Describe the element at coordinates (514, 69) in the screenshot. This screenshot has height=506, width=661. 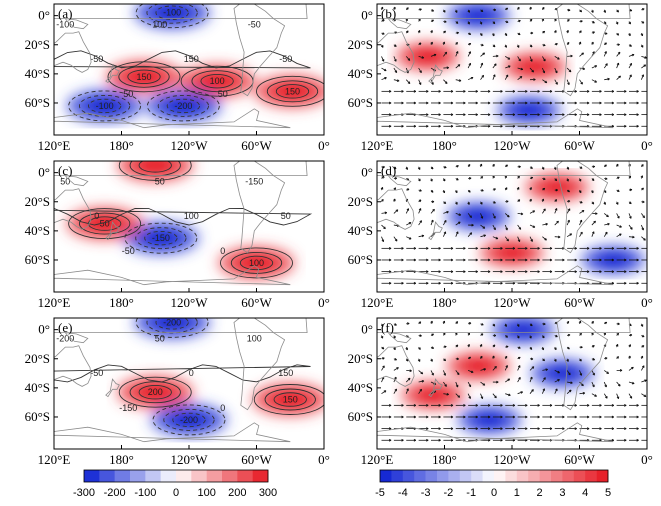
I see `panel-field` at that location.